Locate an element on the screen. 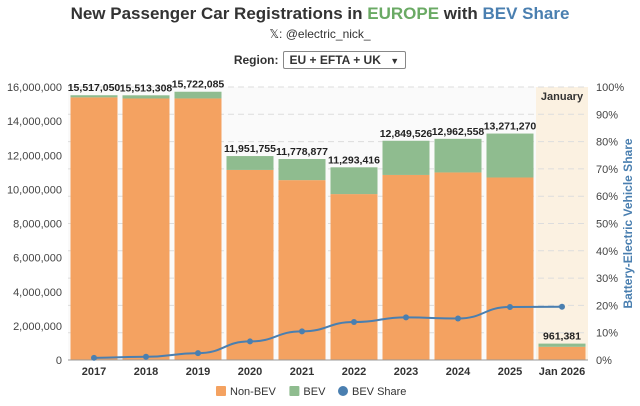 This screenshot has width=640, height=406. title-europe: EUROPE is located at coordinates (403, 13).